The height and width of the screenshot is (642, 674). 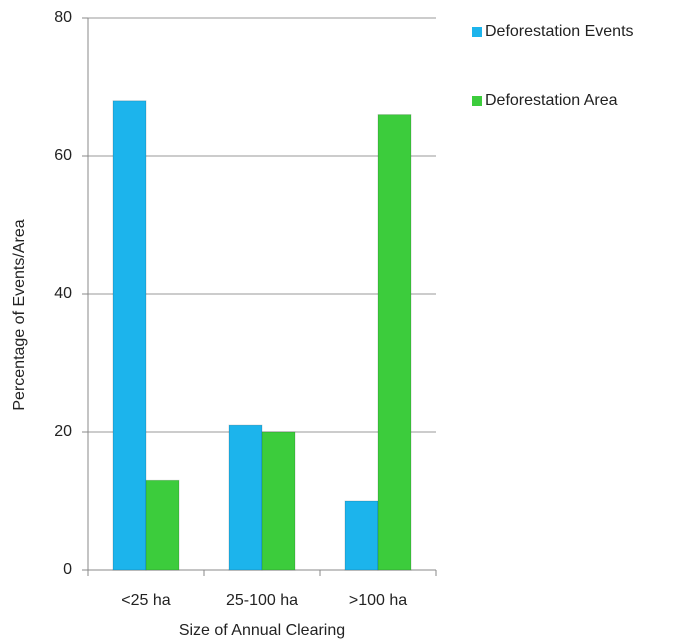 What do you see at coordinates (262, 630) in the screenshot?
I see `x-axis-label: Size of Annual Clearing` at bounding box center [262, 630].